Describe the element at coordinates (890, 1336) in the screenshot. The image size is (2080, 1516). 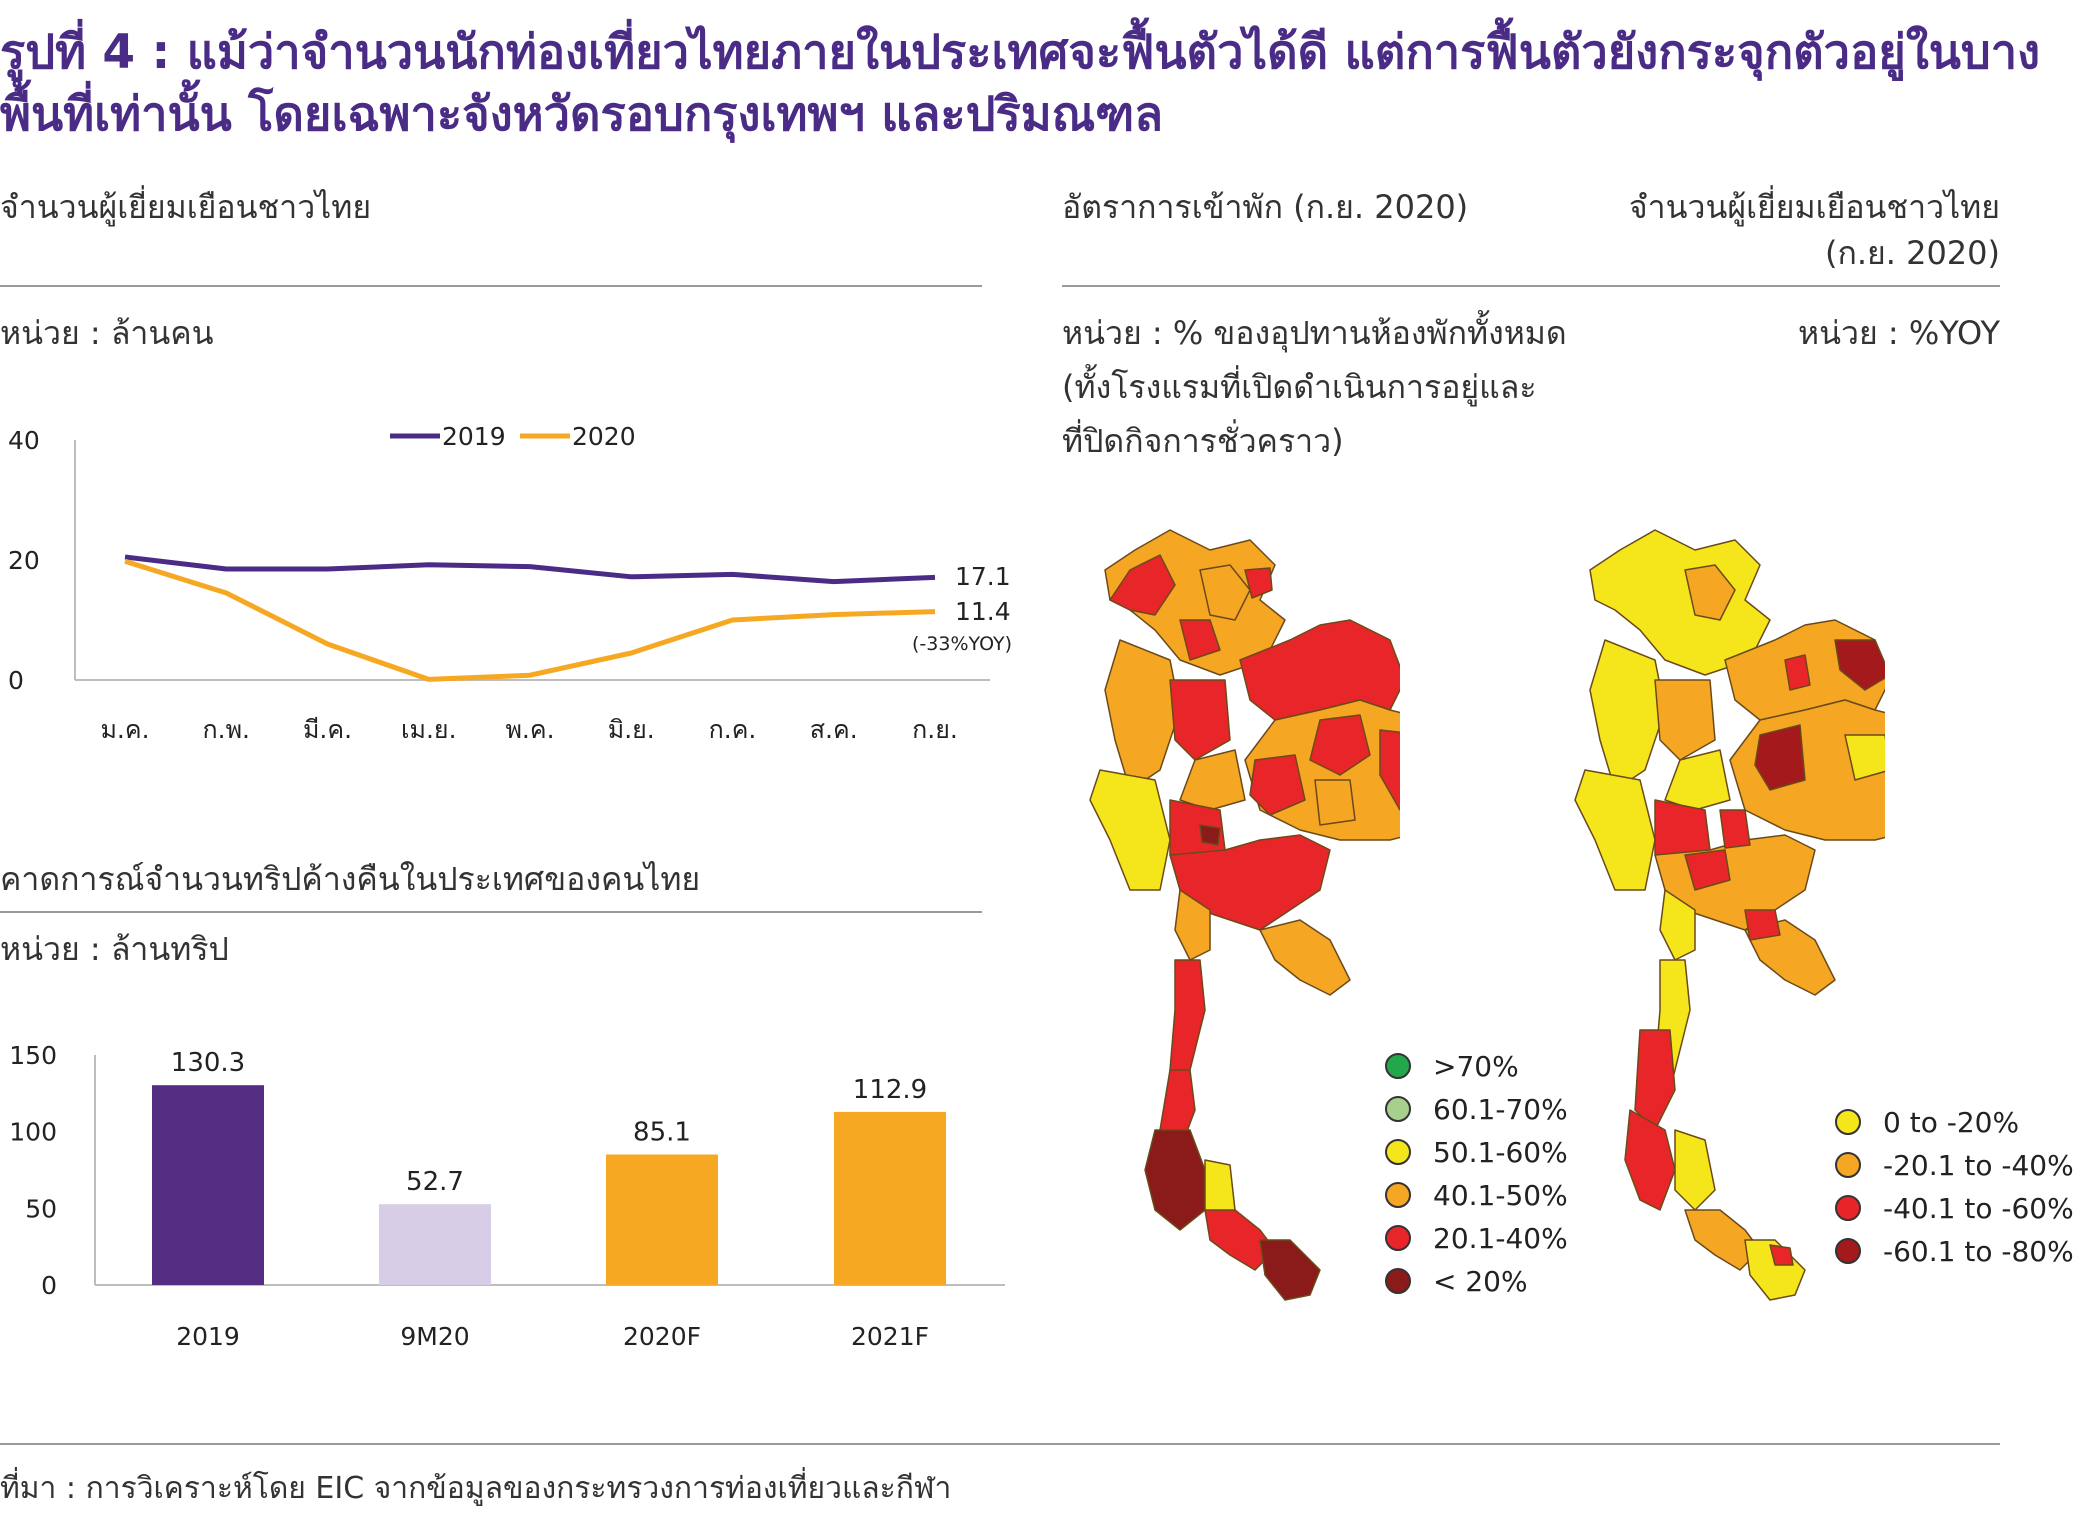
I see `x-tick-label: 2021F` at that location.